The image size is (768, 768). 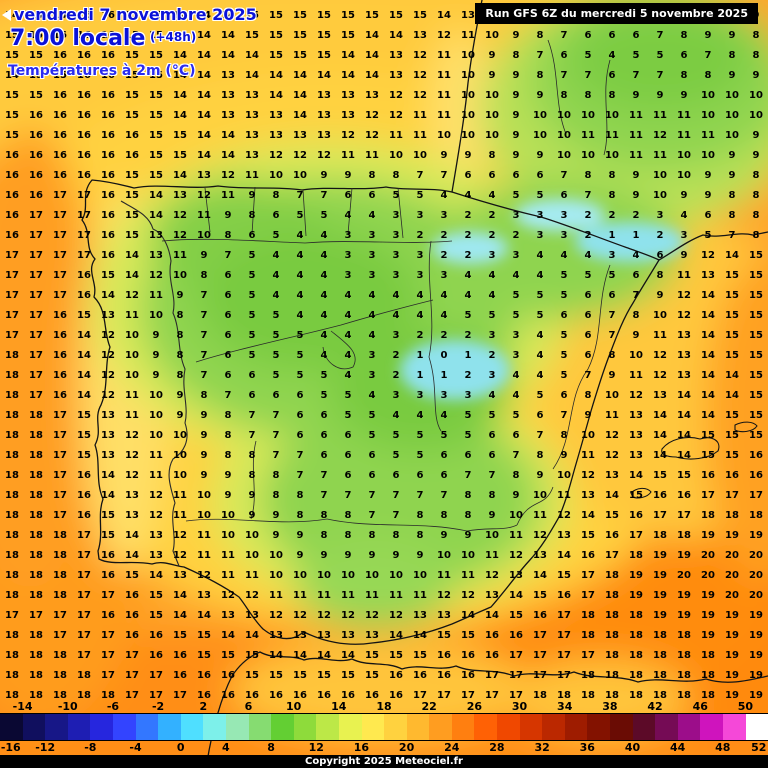 I want to click on scale-bottom-labels: -16 -12 -8 -4 0 4 8 12 16 20 24 28 32 36 40 44 48 52, so click(x=384, y=747).